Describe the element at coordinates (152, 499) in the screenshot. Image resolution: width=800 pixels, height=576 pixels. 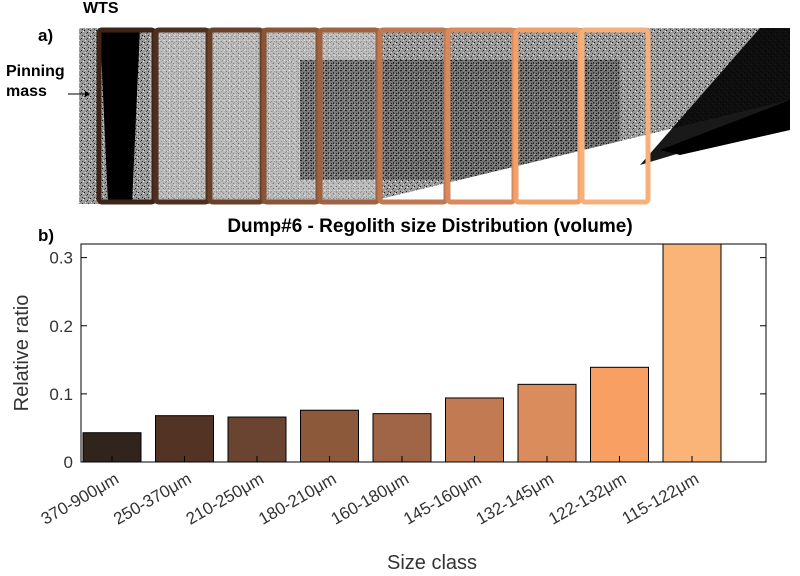
I see `x-tick-label: 250-370μm` at that location.